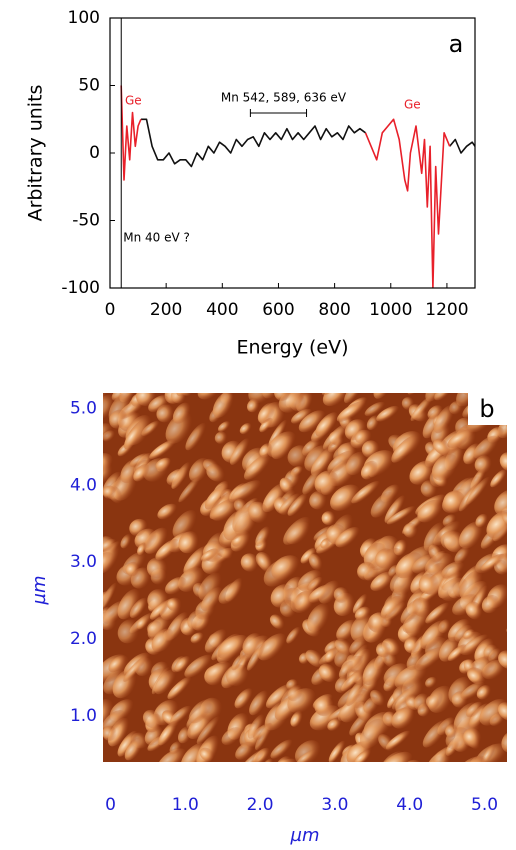 The height and width of the screenshot is (850, 516). Describe the element at coordinates (83, 408) in the screenshot. I see `y-tick-label: 5.0` at that location.